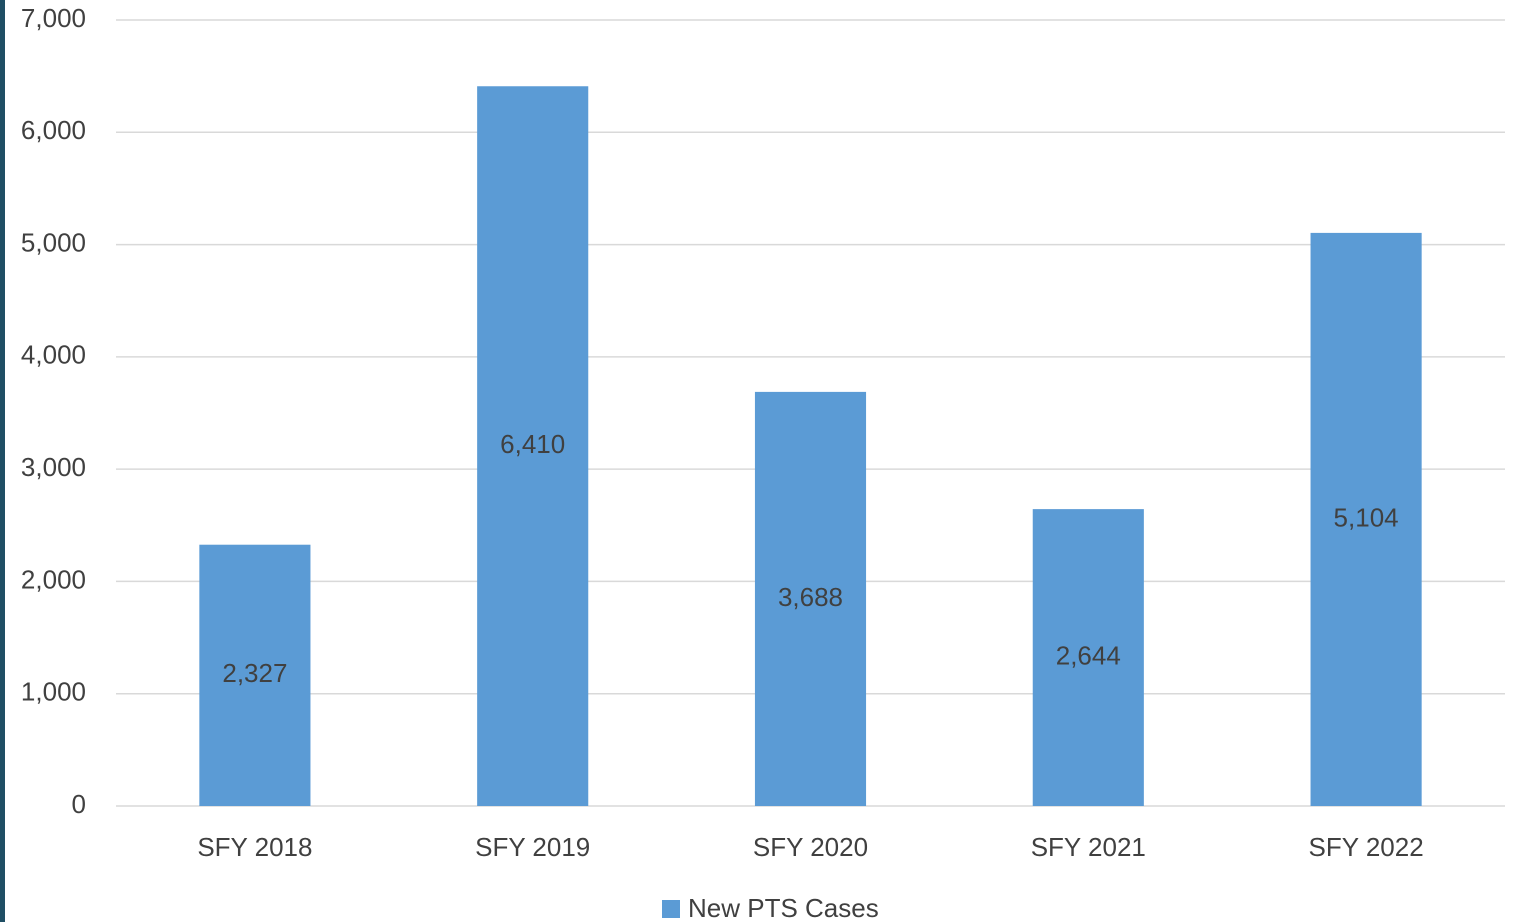  What do you see at coordinates (671, 909) in the screenshot?
I see `legend-swatch` at bounding box center [671, 909].